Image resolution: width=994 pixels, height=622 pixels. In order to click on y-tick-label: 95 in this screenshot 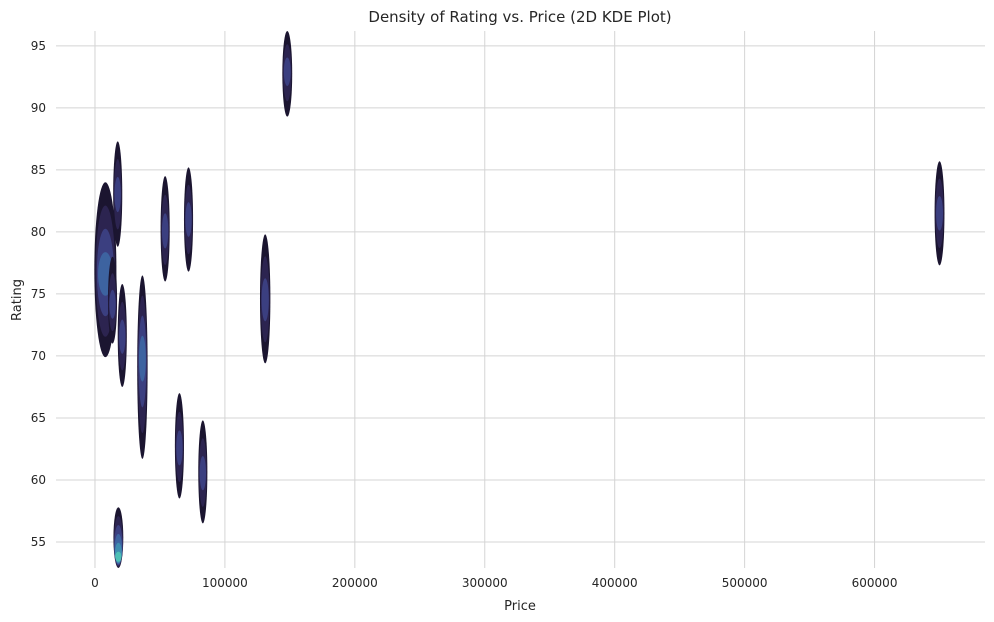, I will do `click(38, 46)`.